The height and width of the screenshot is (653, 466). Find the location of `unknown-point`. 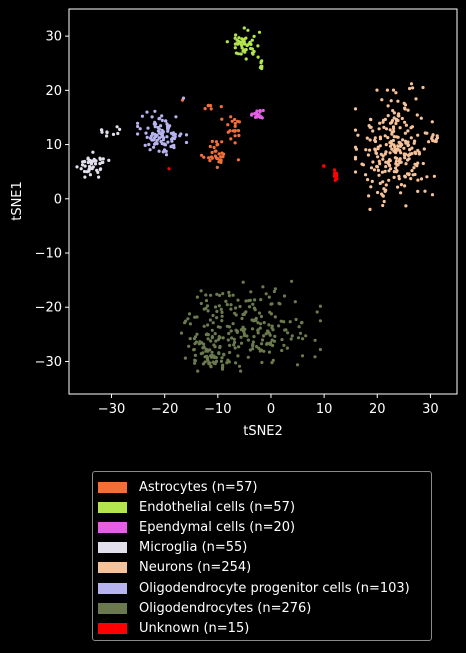

unknown-point is located at coordinates (336, 173).